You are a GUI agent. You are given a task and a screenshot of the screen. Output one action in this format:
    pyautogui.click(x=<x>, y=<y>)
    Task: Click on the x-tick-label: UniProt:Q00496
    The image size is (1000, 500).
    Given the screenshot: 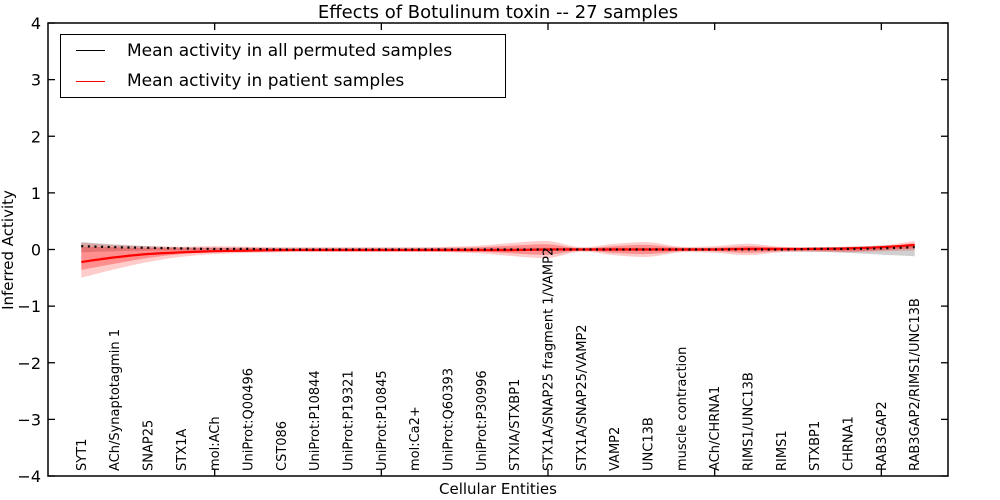 What is the action you would take?
    pyautogui.click(x=249, y=419)
    